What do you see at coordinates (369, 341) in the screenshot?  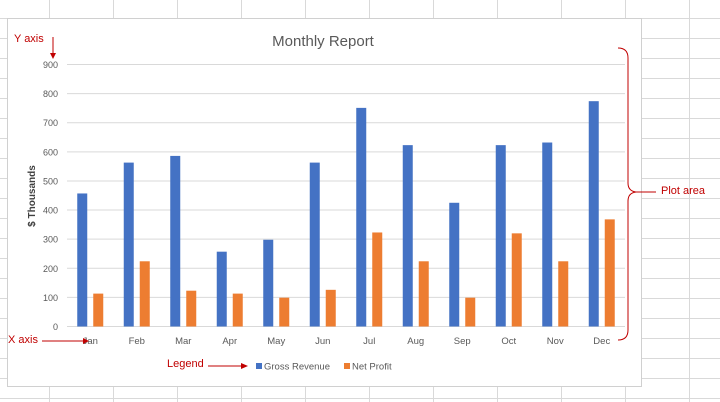 I see `x-tick-label: Jul` at bounding box center [369, 341].